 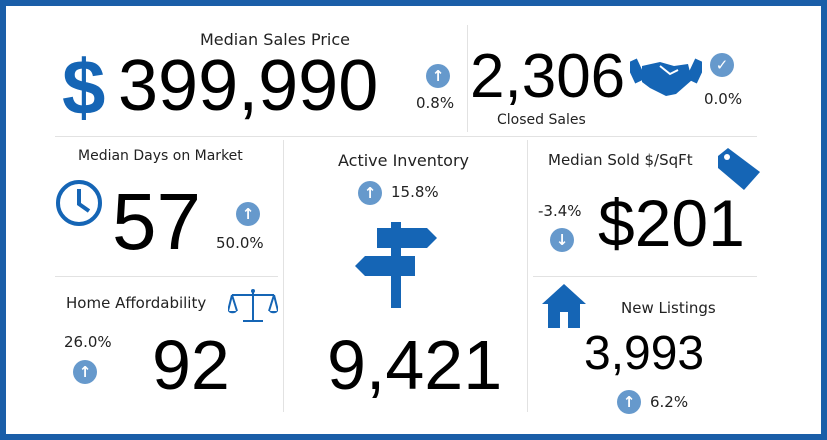 What do you see at coordinates (160, 156) in the screenshot?
I see `median-days-label: Median Days on Market` at bounding box center [160, 156].